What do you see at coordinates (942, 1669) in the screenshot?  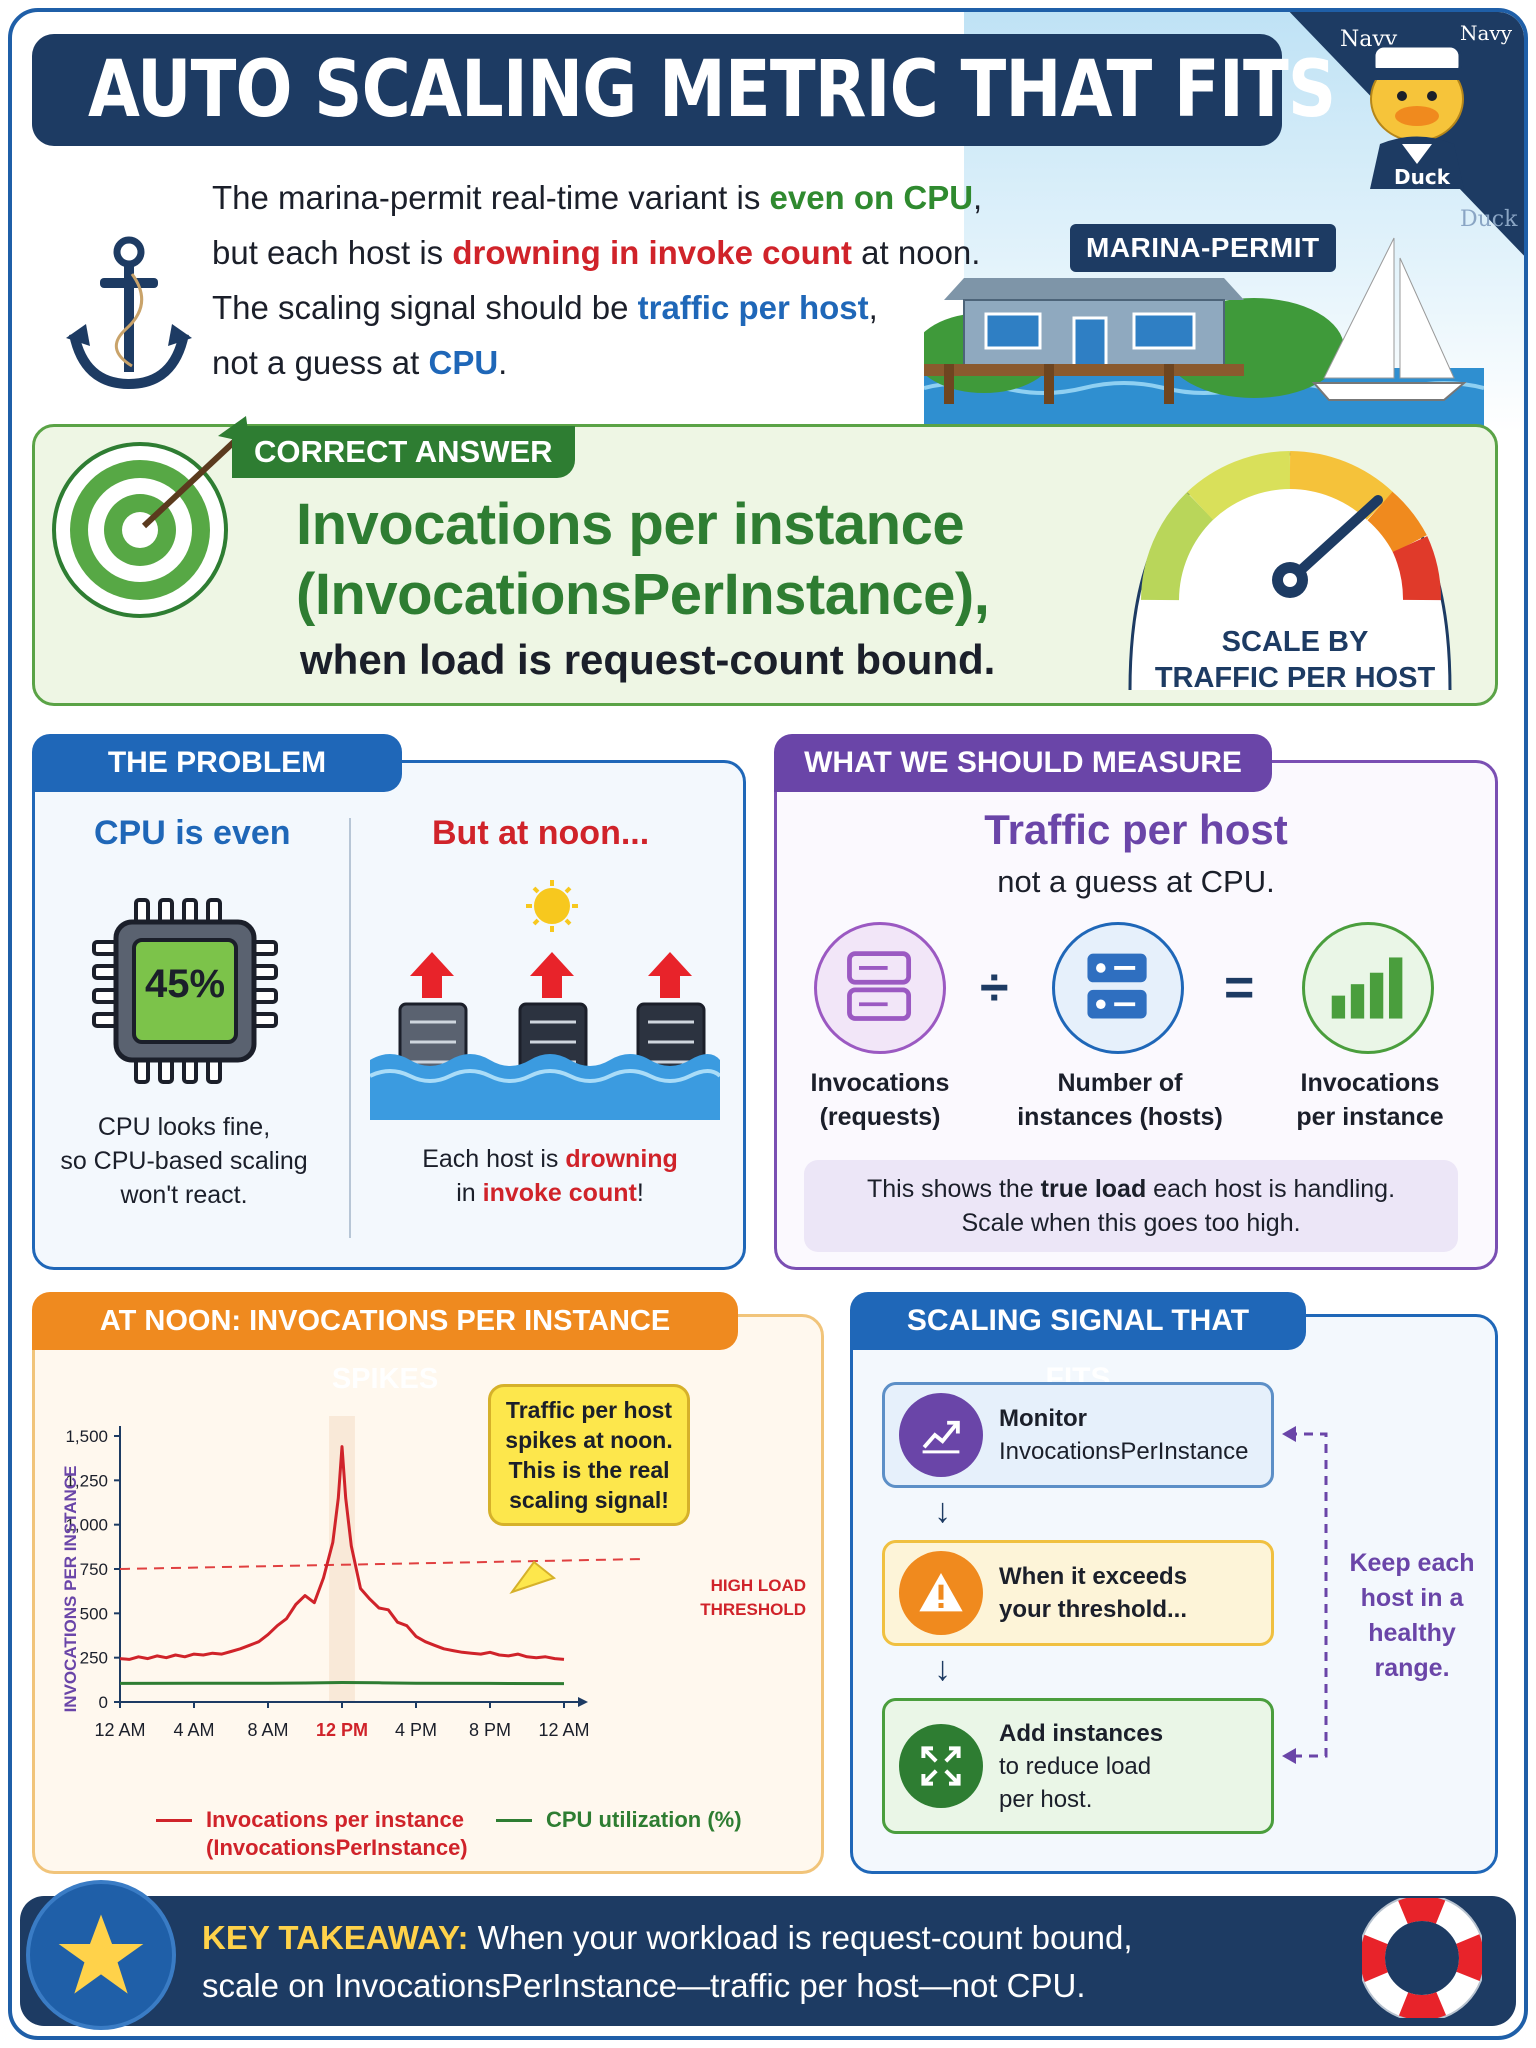 I see `step-arrow-2: ↓` at bounding box center [942, 1669].